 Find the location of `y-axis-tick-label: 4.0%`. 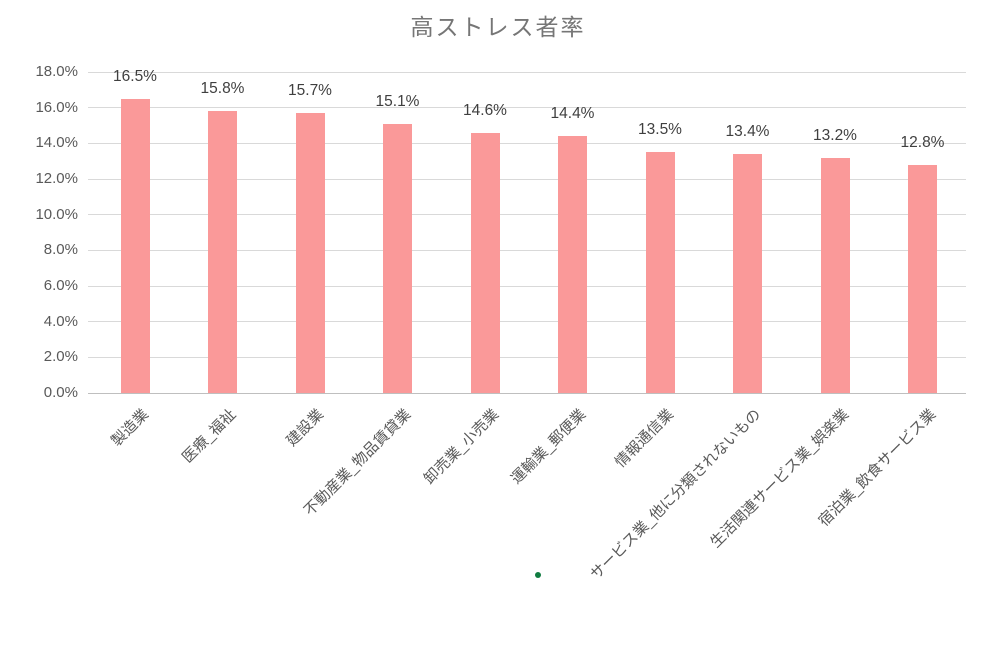

y-axis-tick-label: 4.0% is located at coordinates (60, 321).